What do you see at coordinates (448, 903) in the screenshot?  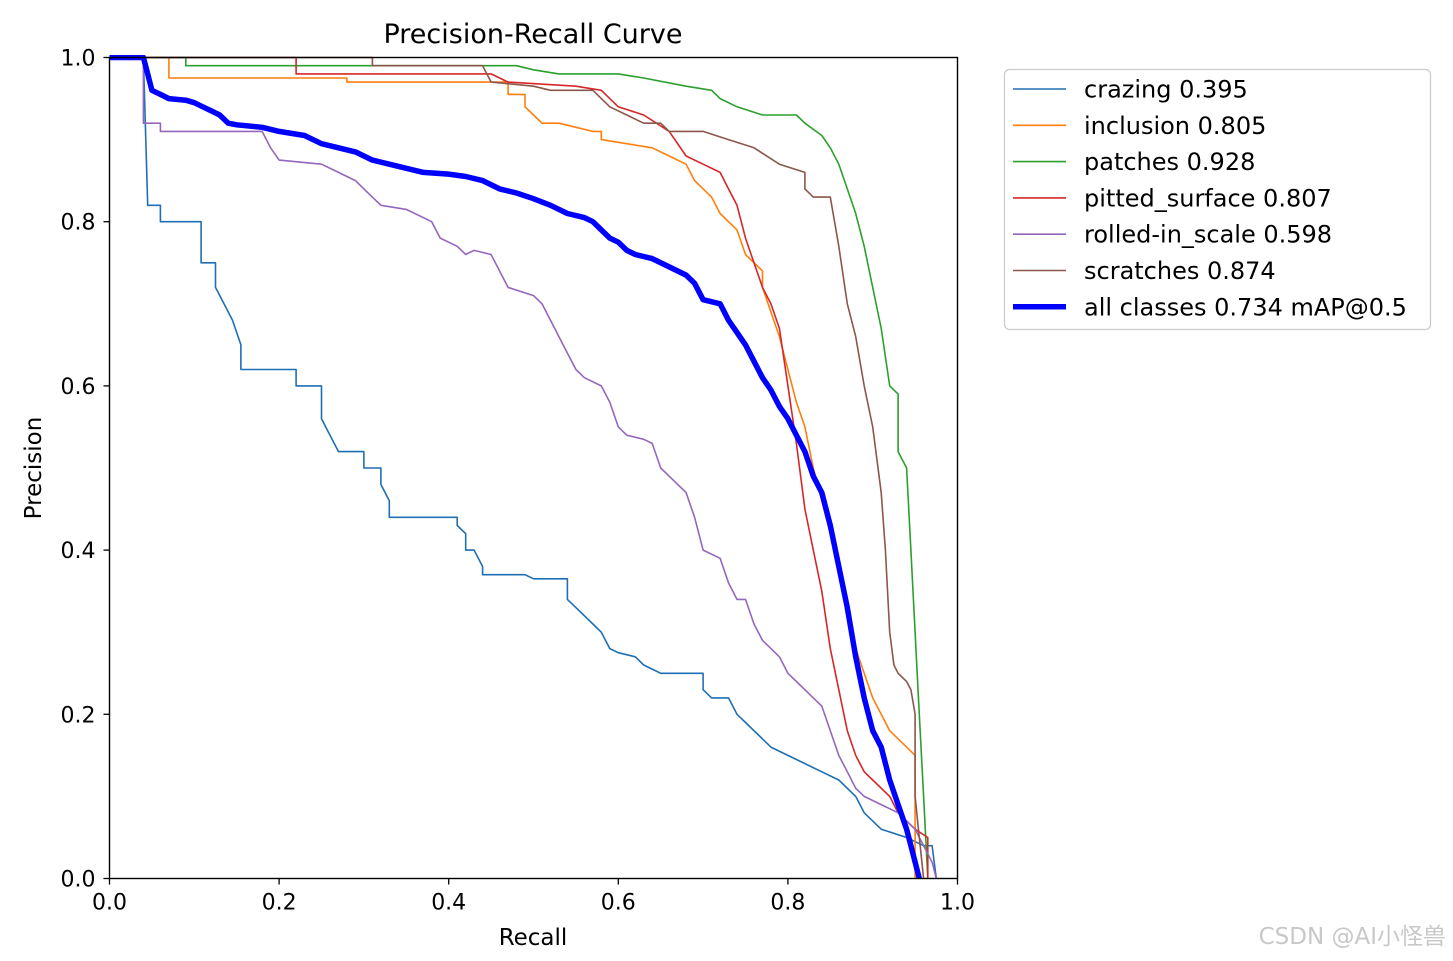 I see `x-tick-label: 0.4` at bounding box center [448, 903].